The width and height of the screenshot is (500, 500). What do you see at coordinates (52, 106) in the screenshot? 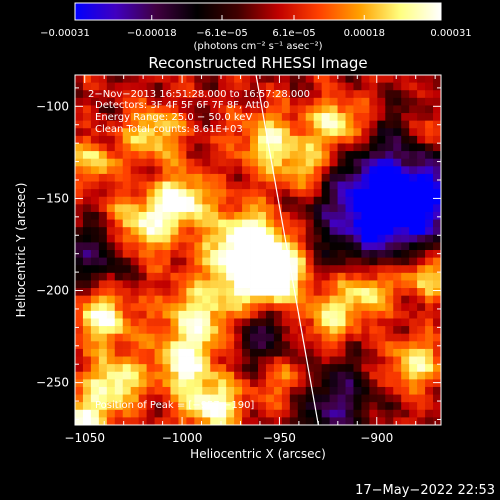
I see `y-tick-label: −100` at bounding box center [52, 106].